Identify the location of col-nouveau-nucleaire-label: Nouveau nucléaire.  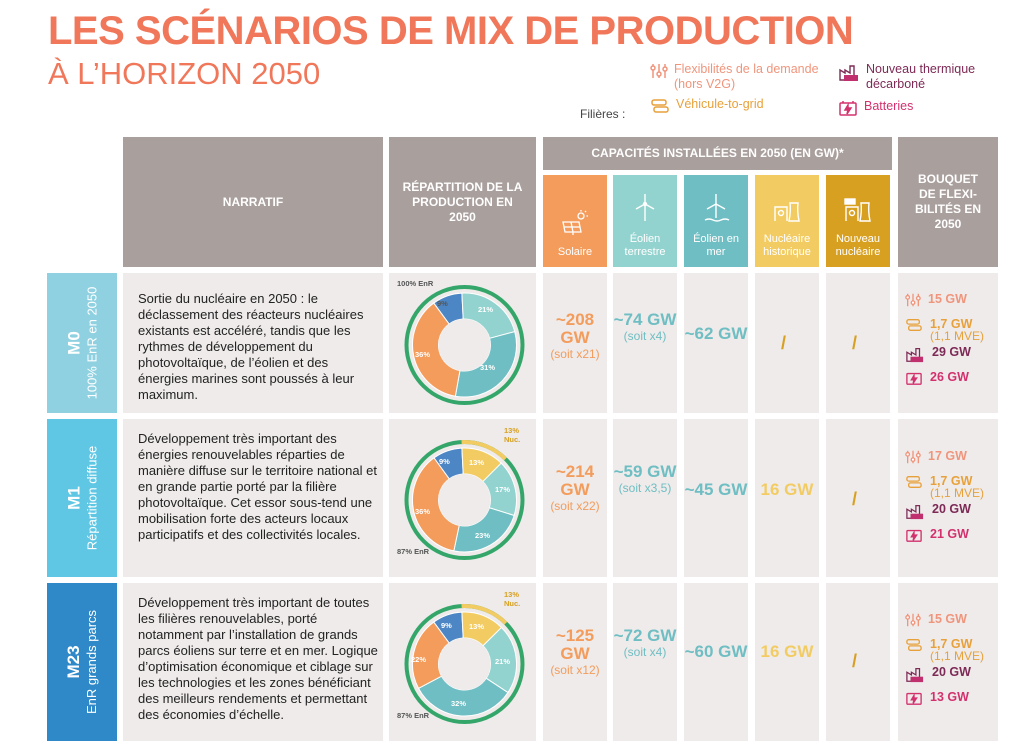
(858, 245).